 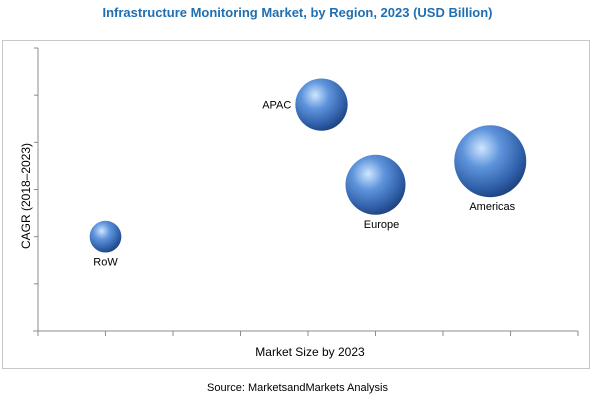 I want to click on bubble-apac, so click(x=321, y=104).